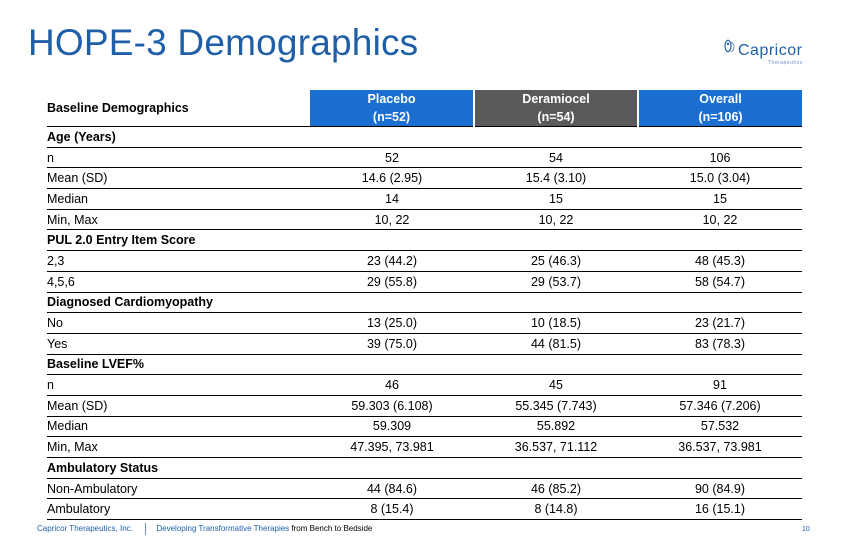 The width and height of the screenshot is (849, 550). What do you see at coordinates (392, 344) in the screenshot?
I see `cell-placebo: 39 (75.0)` at bounding box center [392, 344].